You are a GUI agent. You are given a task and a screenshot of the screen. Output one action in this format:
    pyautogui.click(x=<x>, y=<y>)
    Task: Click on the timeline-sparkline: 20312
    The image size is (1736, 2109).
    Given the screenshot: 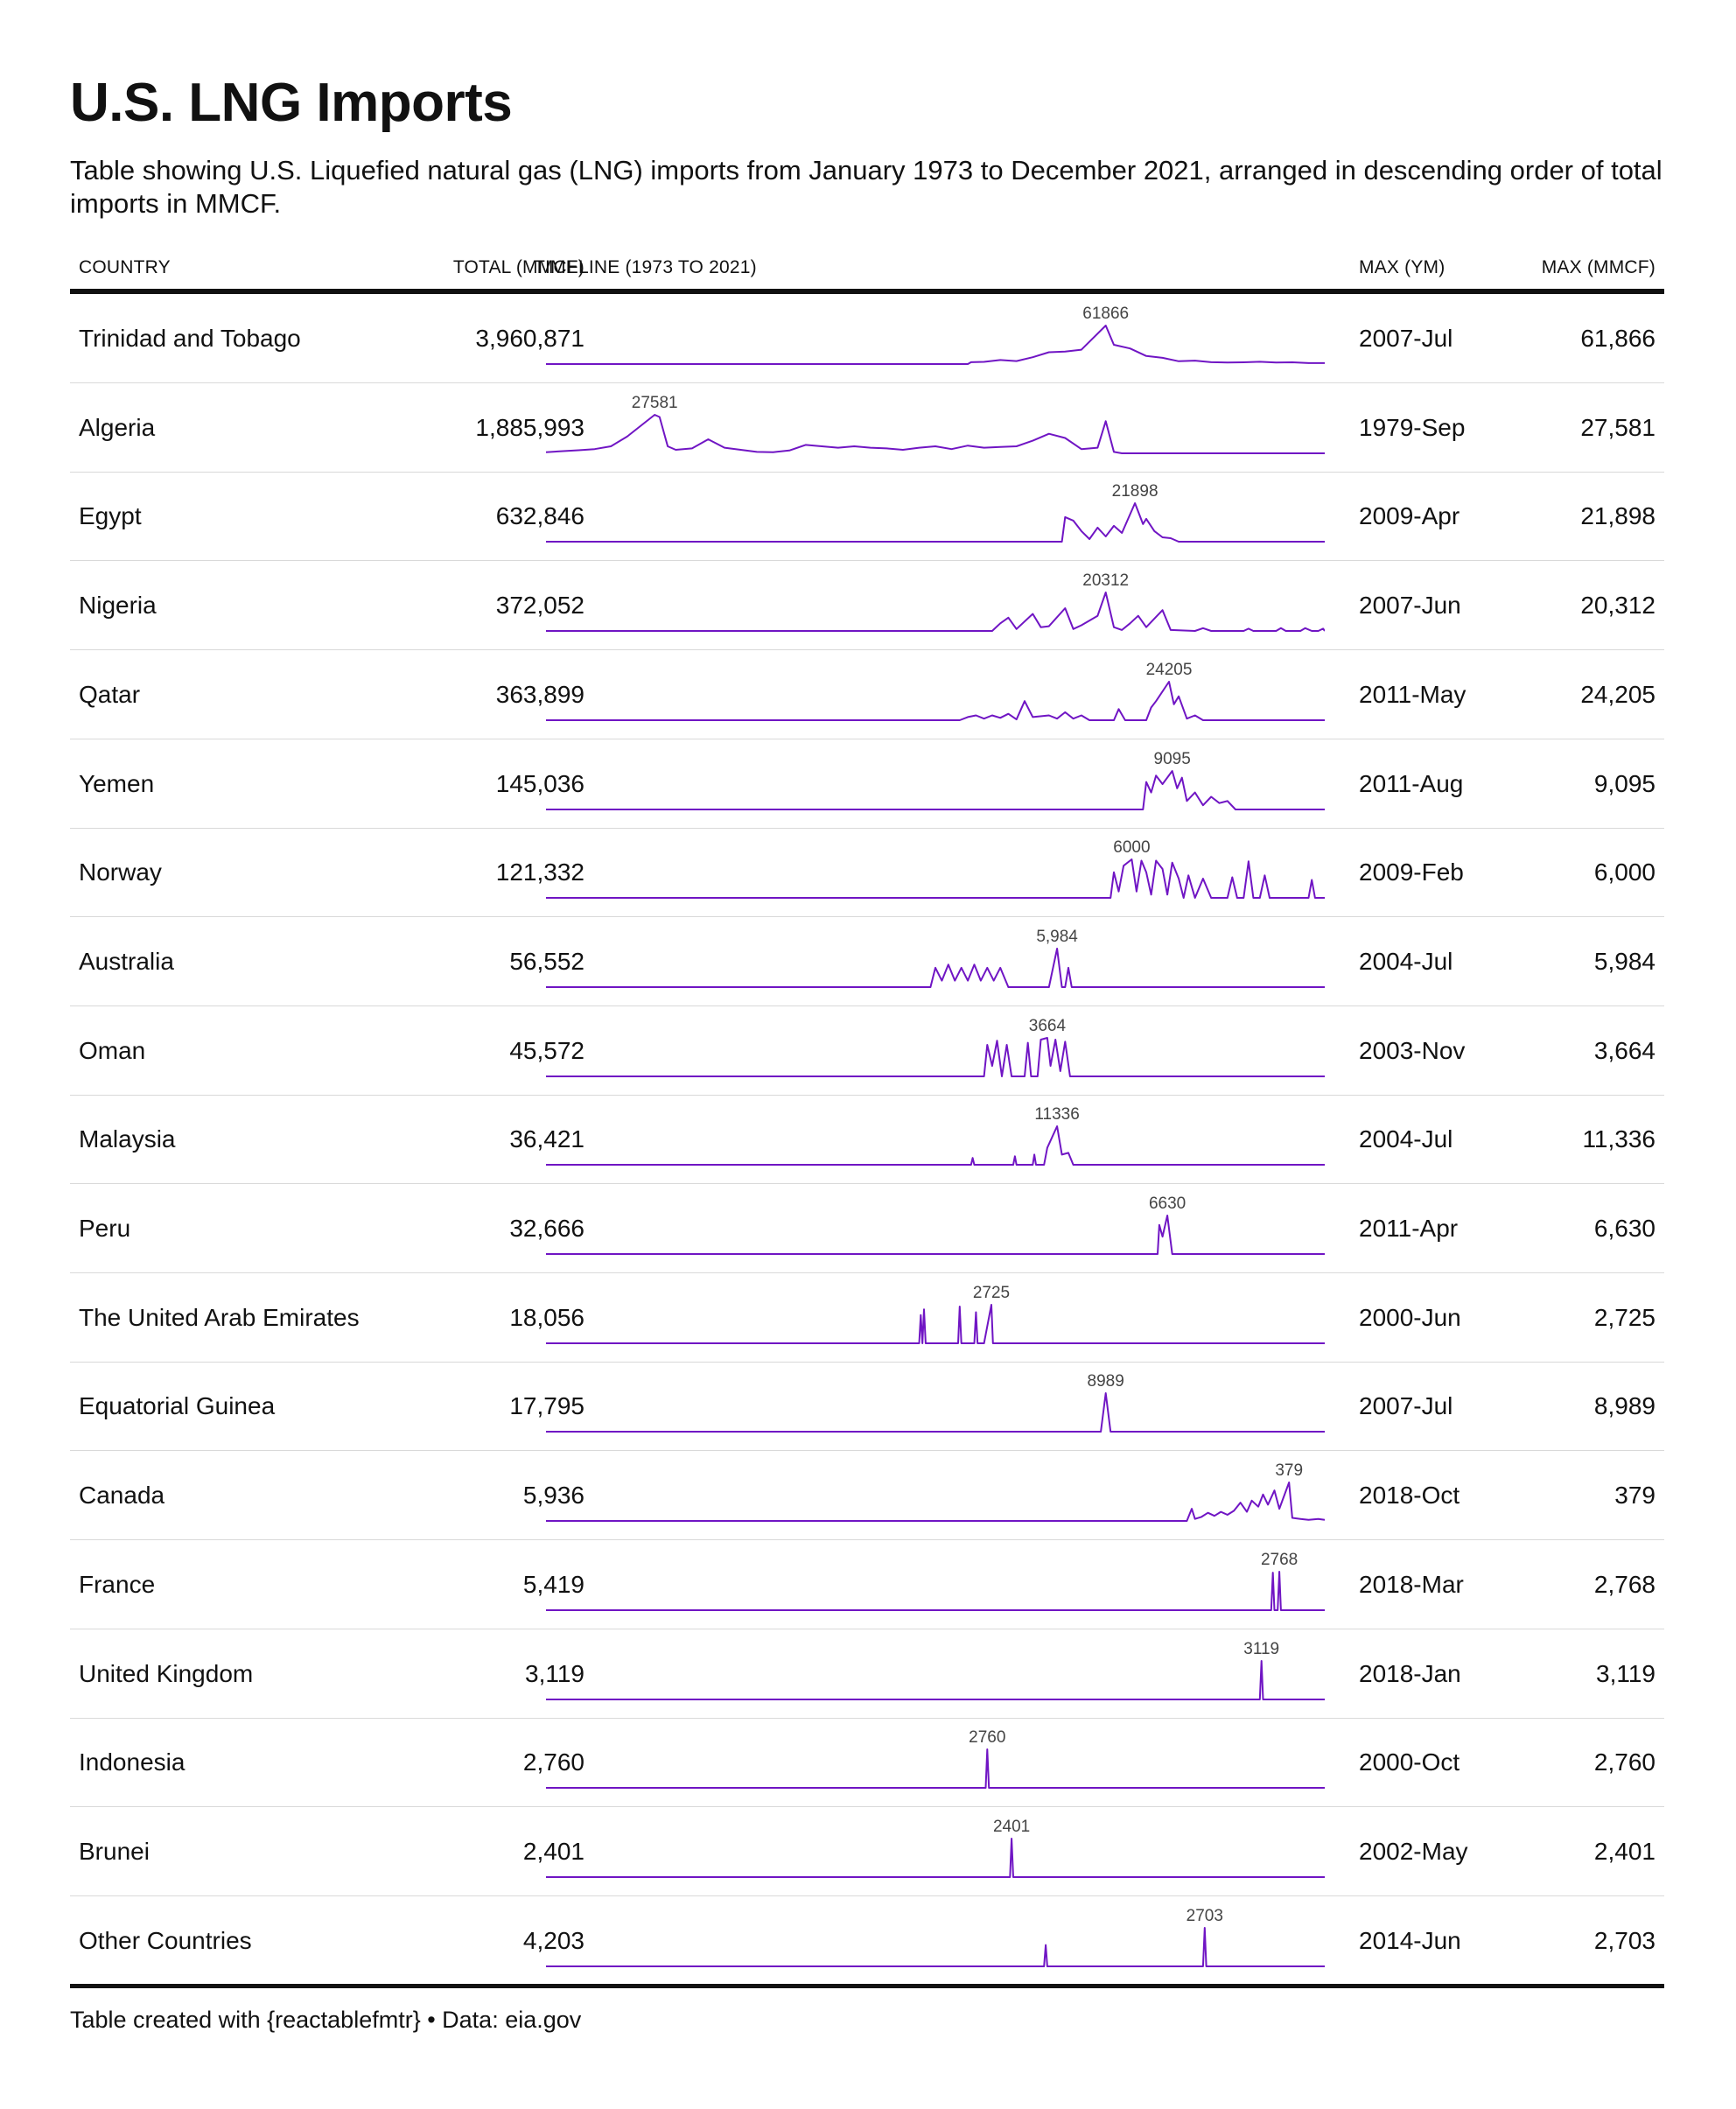 What is the action you would take?
    pyautogui.click(x=935, y=602)
    